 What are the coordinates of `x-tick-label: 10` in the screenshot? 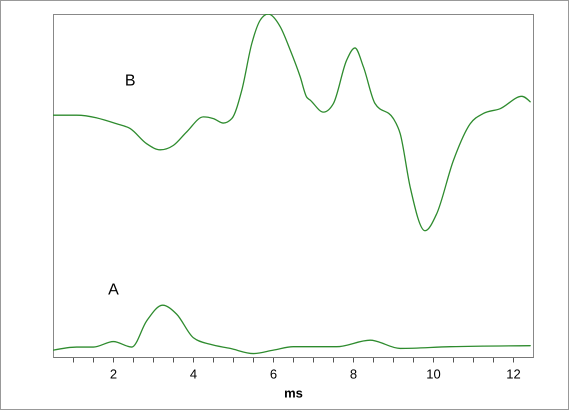 It's located at (433, 374).